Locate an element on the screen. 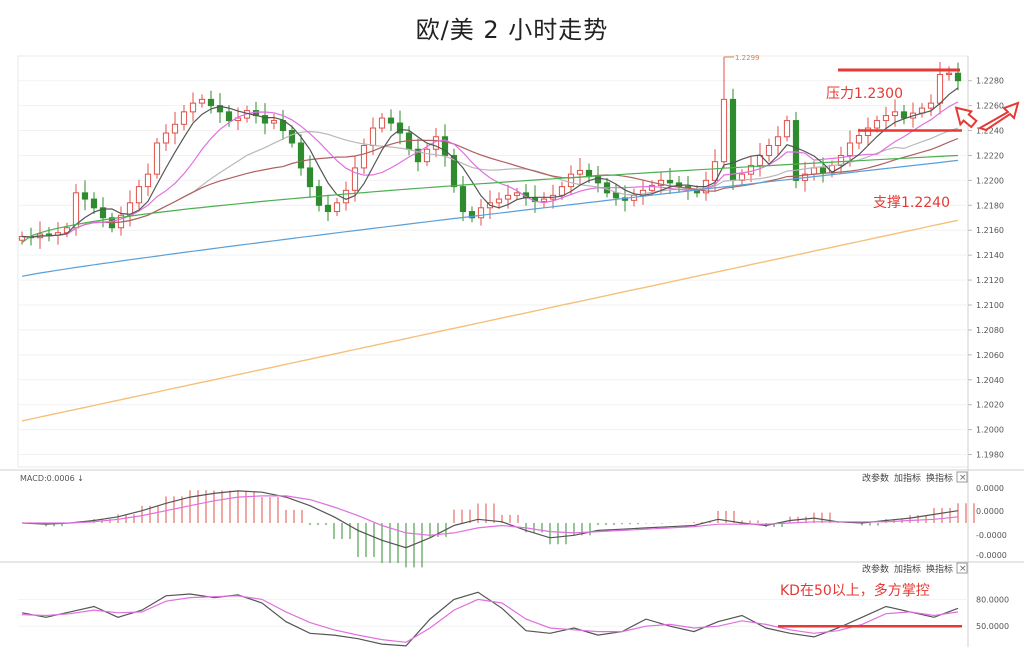  macd-close-icon: × is located at coordinates (963, 478).